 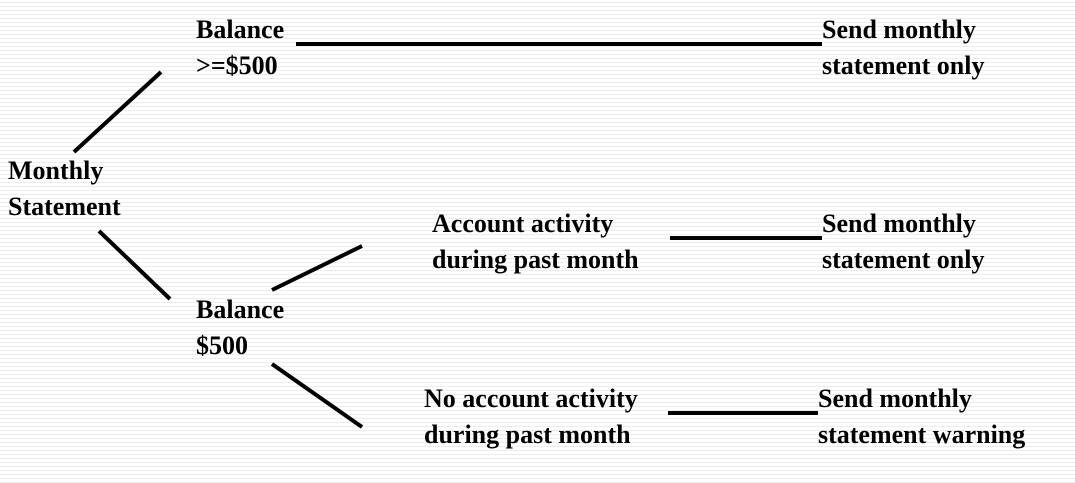 I want to click on node-line: Statement, so click(x=64, y=206).